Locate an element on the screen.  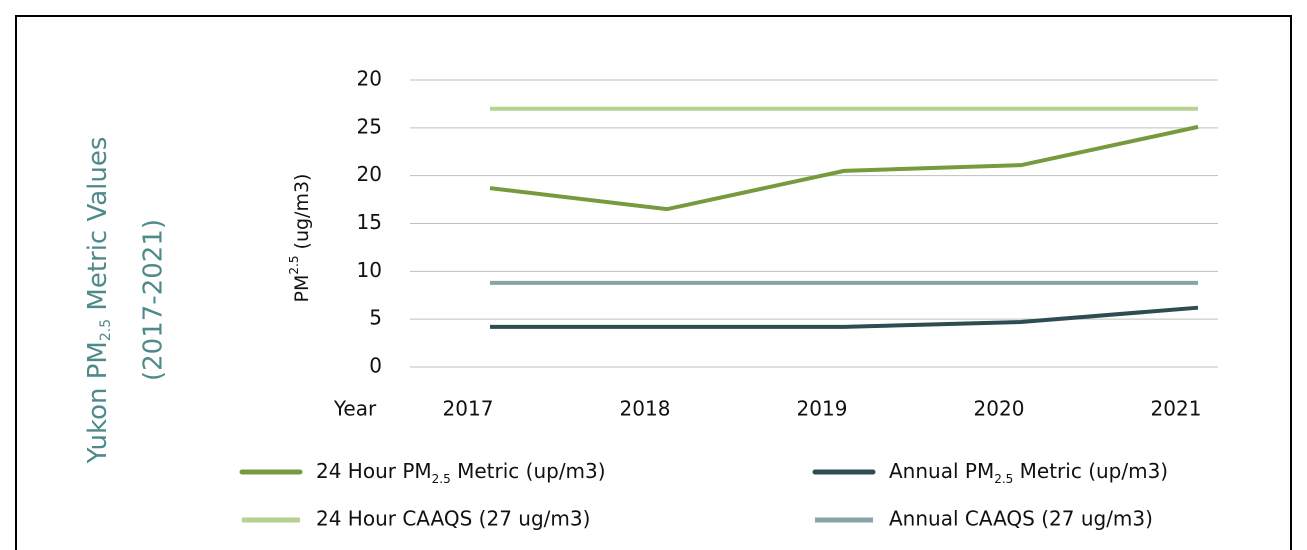
y-tick-label: 0 is located at coordinates (375, 366).